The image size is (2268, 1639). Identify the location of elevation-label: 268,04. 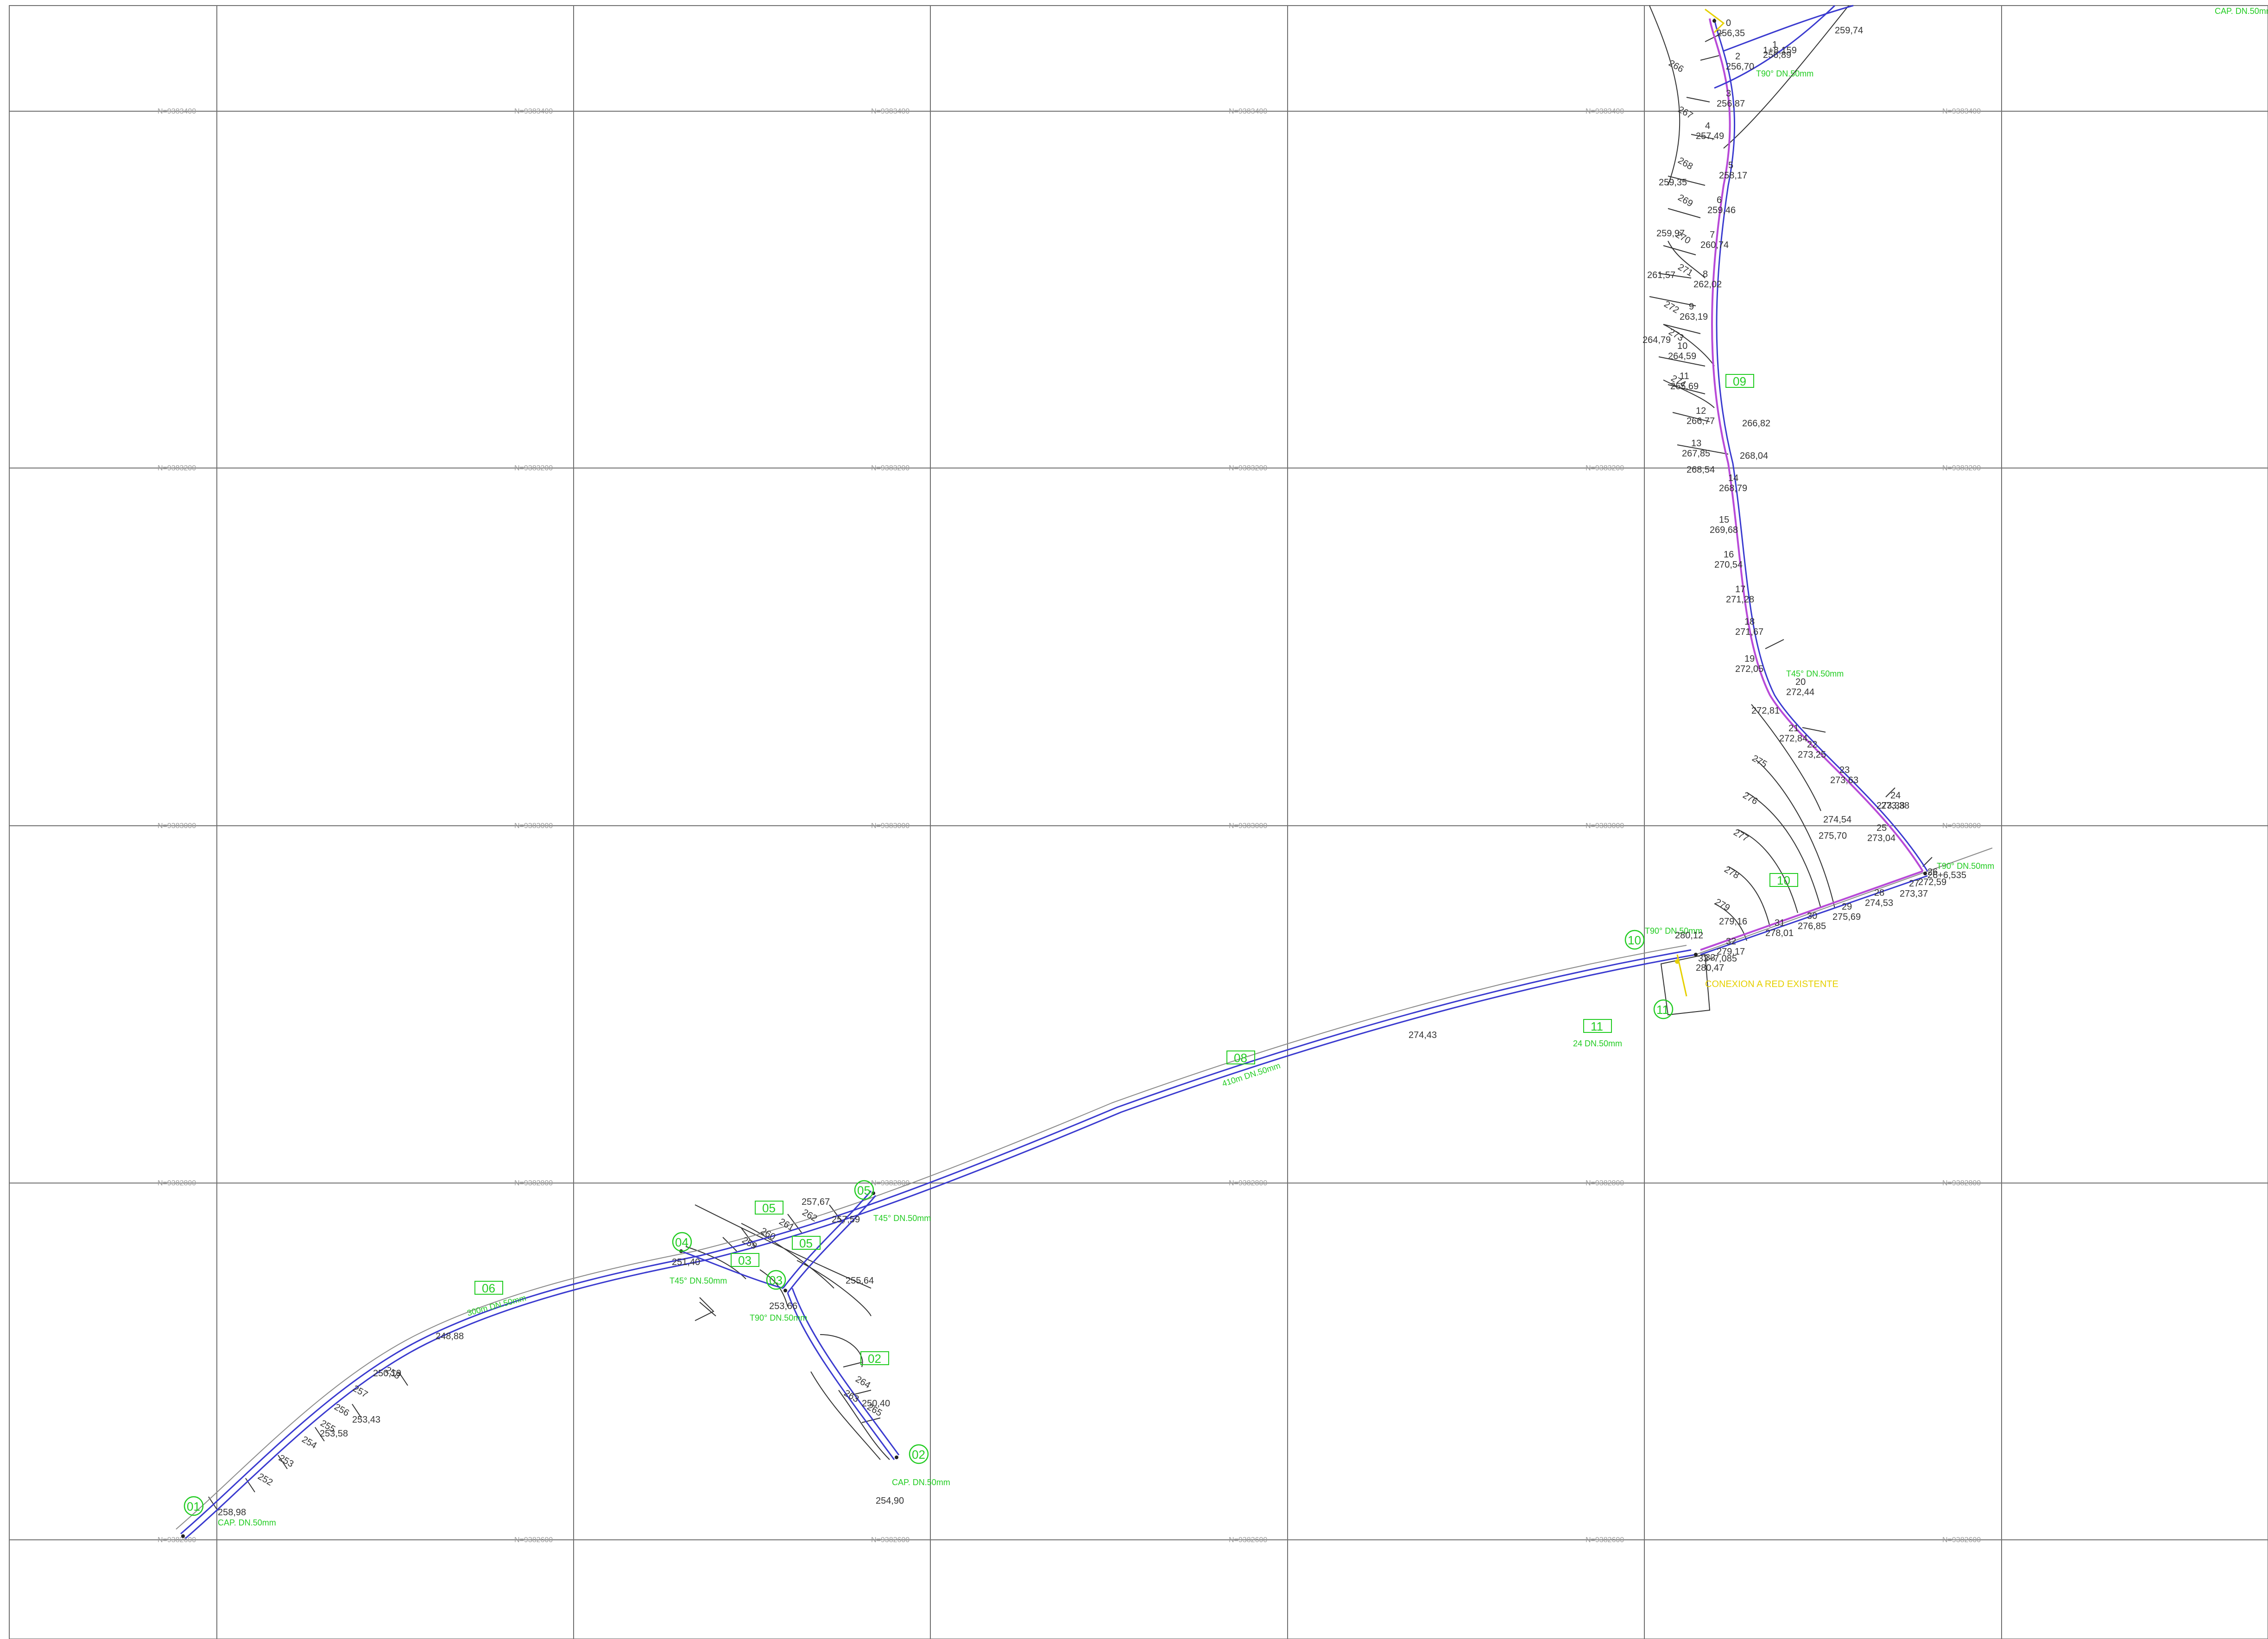
(1754, 456).